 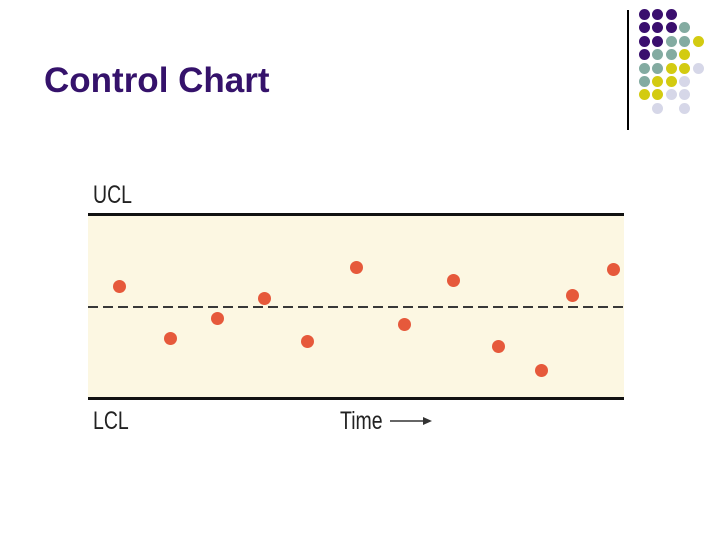 I want to click on ucl-line, so click(x=356, y=214).